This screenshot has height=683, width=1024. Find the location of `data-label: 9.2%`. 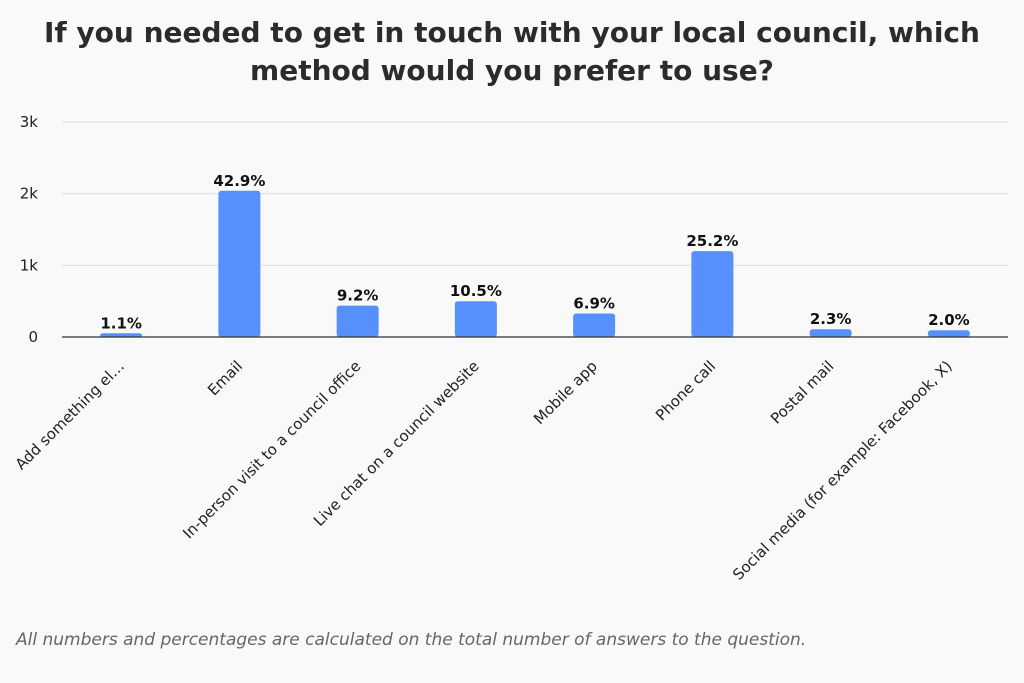

data-label: 9.2% is located at coordinates (358, 296).